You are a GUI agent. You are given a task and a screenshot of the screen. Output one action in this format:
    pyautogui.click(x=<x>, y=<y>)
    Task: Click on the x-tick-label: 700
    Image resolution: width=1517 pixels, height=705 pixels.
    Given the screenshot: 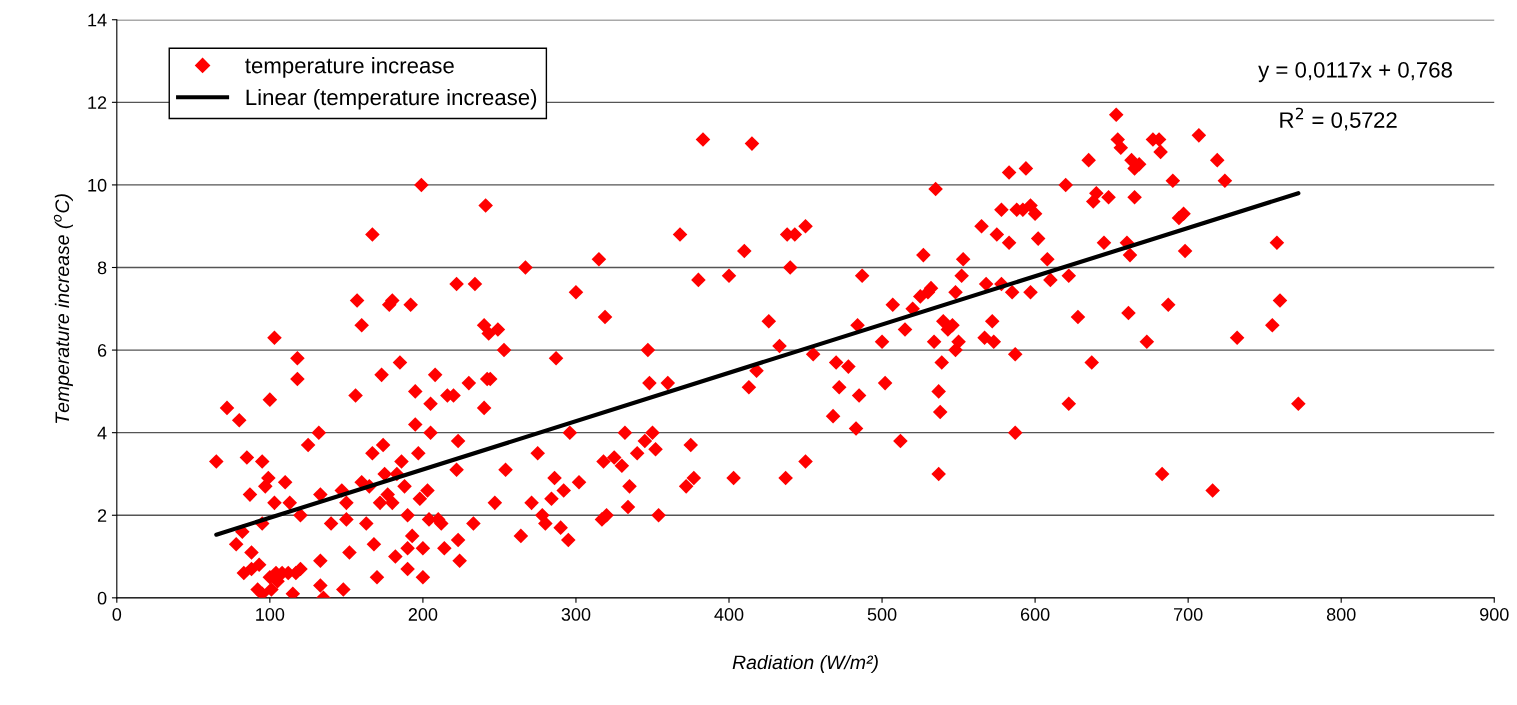 What is the action you would take?
    pyautogui.click(x=1188, y=614)
    